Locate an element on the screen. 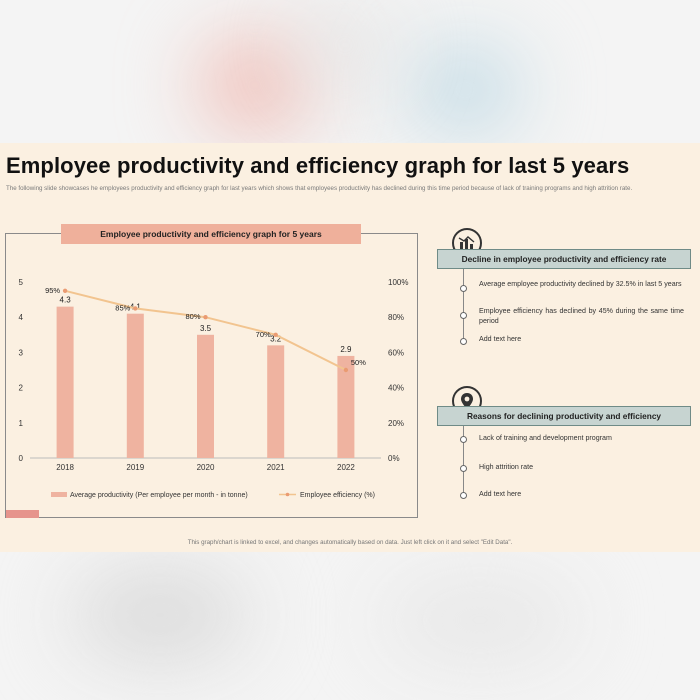 This screenshot has height=700, width=700. line-data-label: 80% is located at coordinates (192, 316).